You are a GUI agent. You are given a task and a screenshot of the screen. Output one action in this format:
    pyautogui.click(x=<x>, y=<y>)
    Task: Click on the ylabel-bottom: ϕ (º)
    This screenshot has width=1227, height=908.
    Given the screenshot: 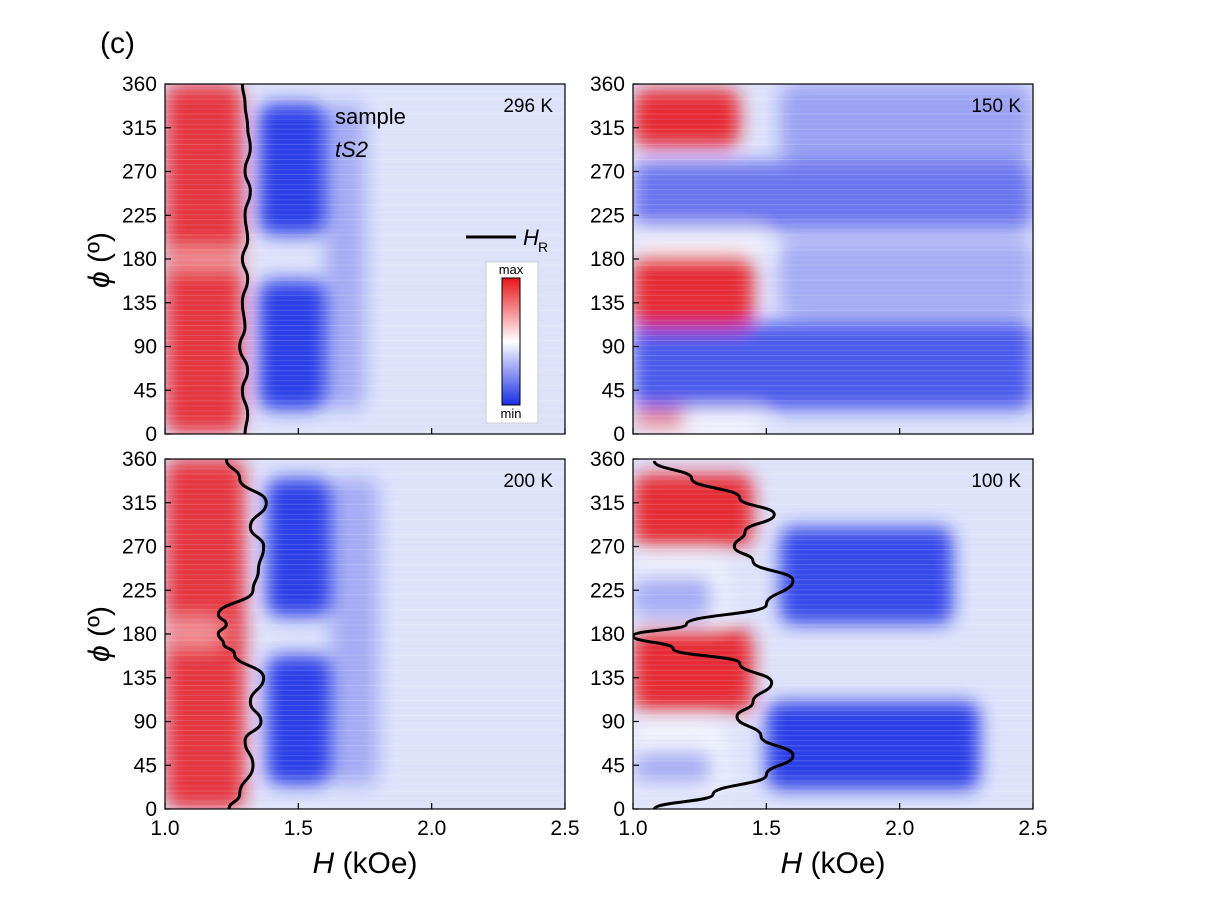 What is the action you would take?
    pyautogui.click(x=99, y=634)
    